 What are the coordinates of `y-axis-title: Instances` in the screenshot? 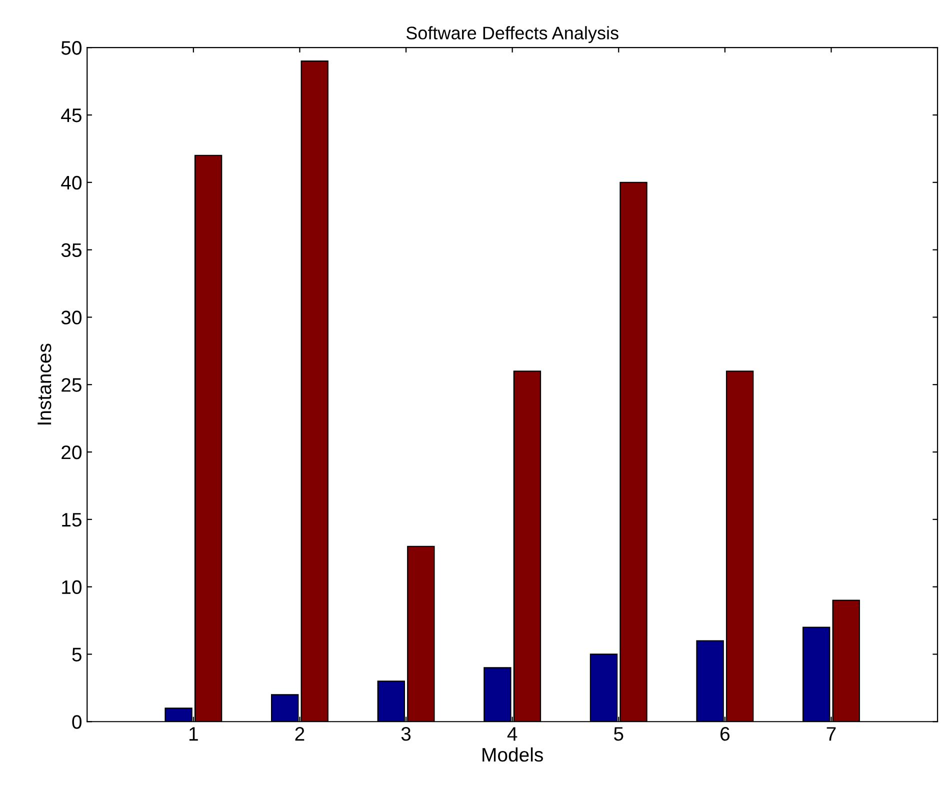 It's located at (45, 384).